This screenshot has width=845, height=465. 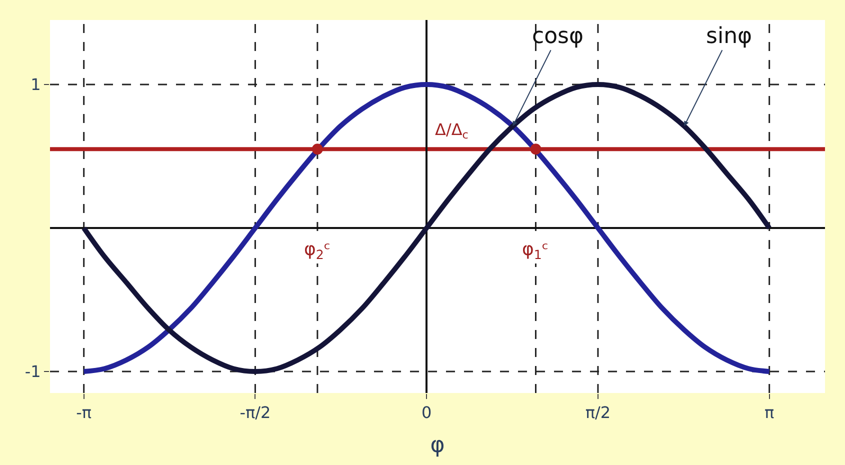 I want to click on x-tick-label: 0, so click(x=426, y=412).